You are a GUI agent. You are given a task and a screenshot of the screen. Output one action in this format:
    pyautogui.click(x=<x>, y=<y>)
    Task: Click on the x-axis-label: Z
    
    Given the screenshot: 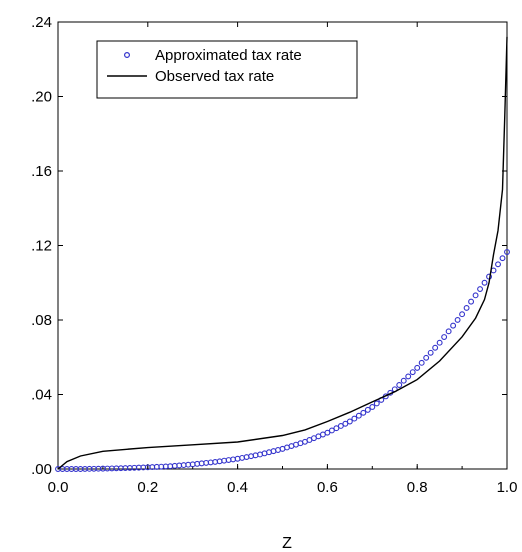 What is the action you would take?
    pyautogui.click(x=287, y=543)
    